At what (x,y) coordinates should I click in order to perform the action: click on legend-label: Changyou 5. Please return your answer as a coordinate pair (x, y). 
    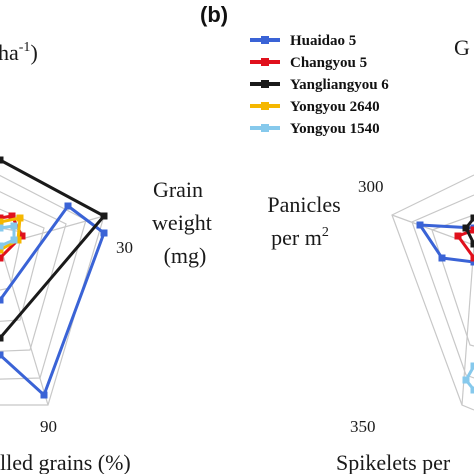
    Looking at the image, I should click on (328, 63).